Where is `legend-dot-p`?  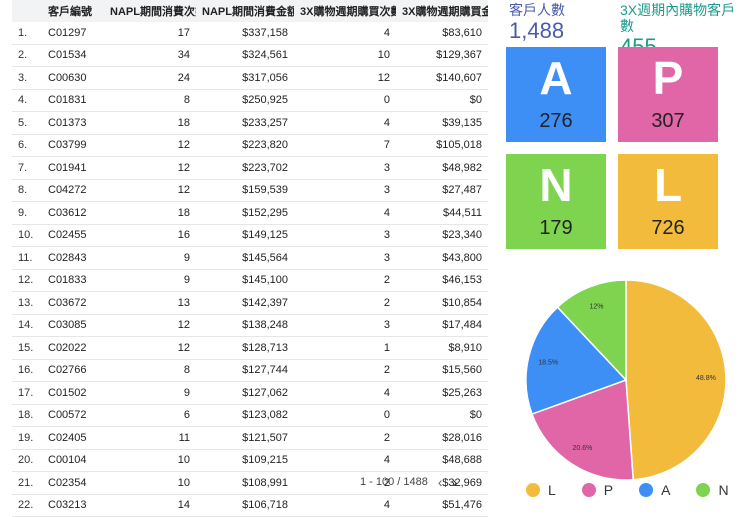
legend-dot-p is located at coordinates (588, 490).